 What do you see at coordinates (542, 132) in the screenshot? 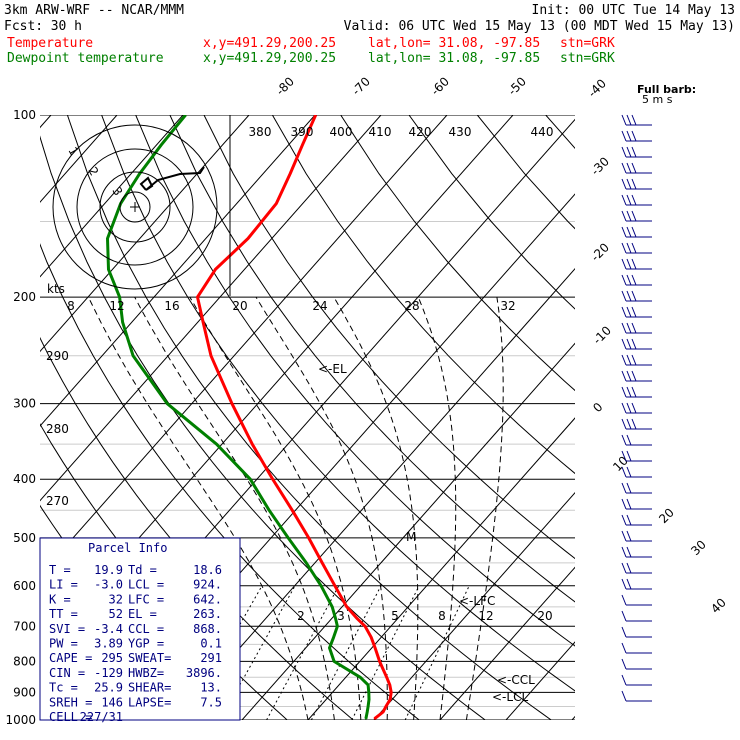
I see `theta-e-label: 440` at bounding box center [542, 132].